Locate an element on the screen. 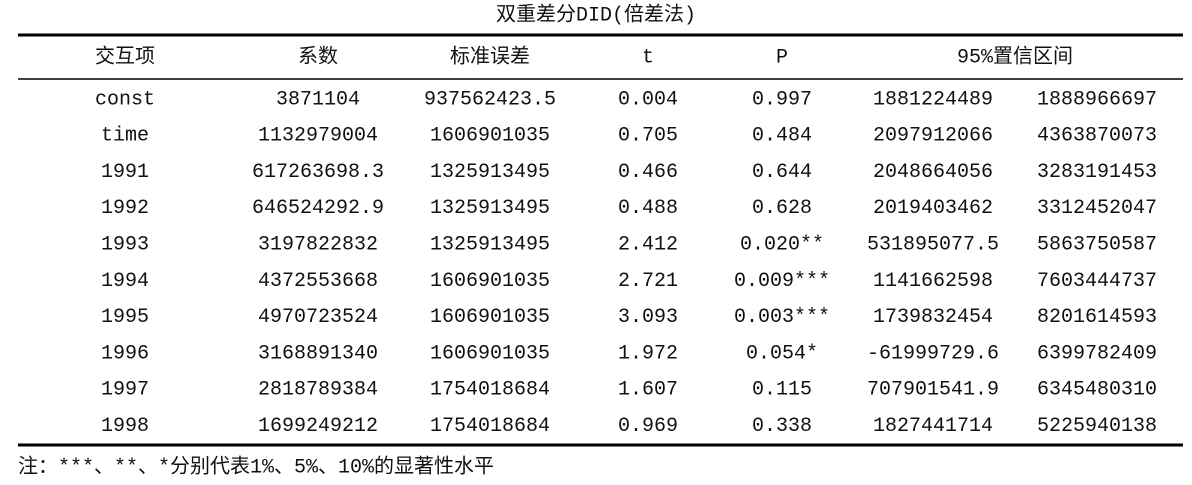  table-cell: 0.969 is located at coordinates (648, 426).